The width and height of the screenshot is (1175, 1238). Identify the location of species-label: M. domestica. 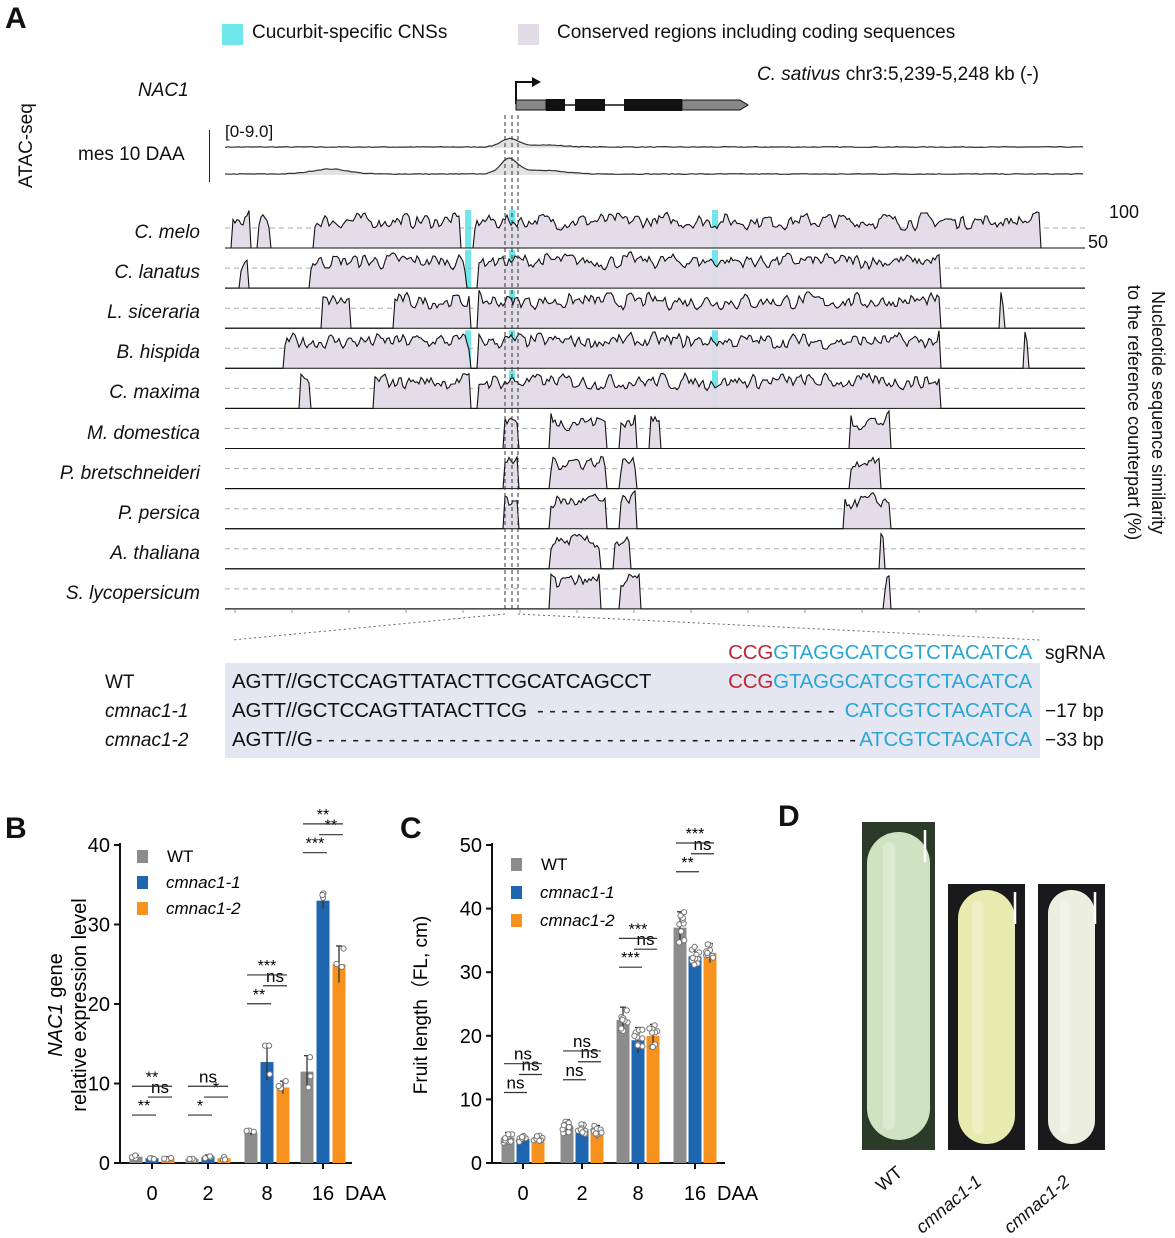
(143, 433).